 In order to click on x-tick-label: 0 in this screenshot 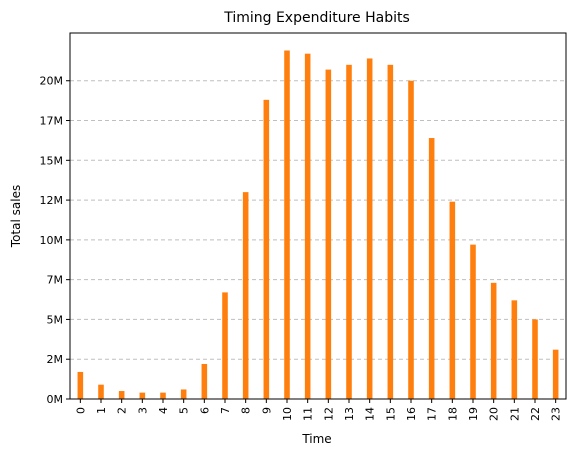, I will do `click(80, 410)`.